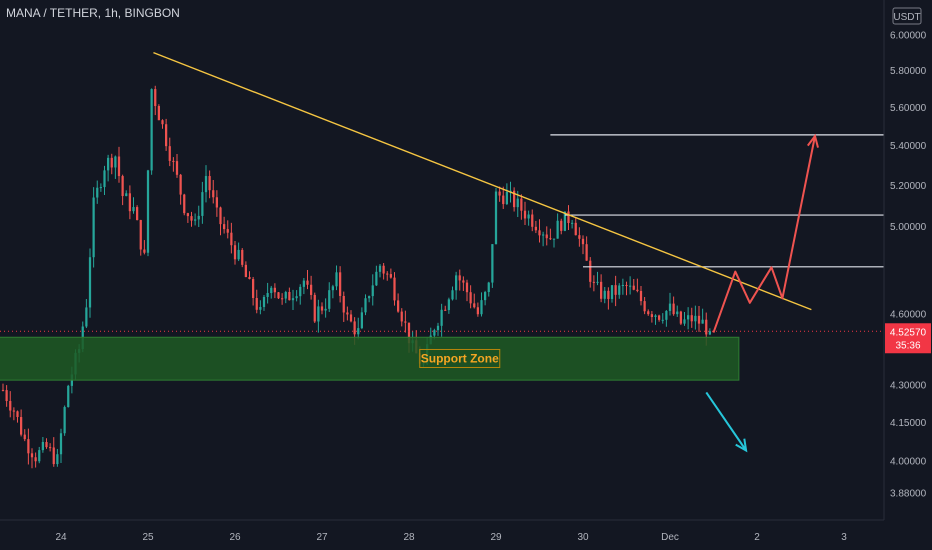 This screenshot has height=550, width=932. I want to click on time-axis: 24 25 26 27 28 29 30 Dec 2 3, so click(442, 531).